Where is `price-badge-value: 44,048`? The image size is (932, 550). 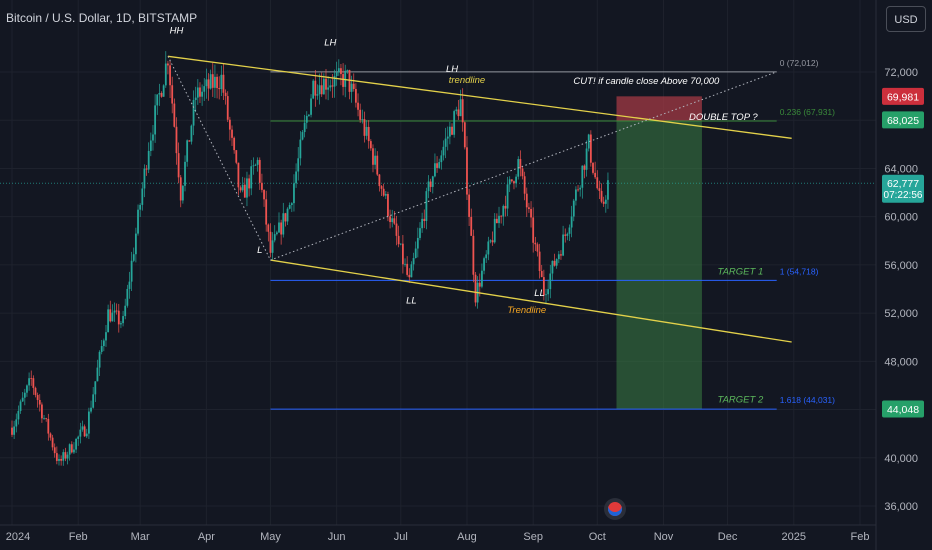 price-badge-value: 44,048 is located at coordinates (903, 410).